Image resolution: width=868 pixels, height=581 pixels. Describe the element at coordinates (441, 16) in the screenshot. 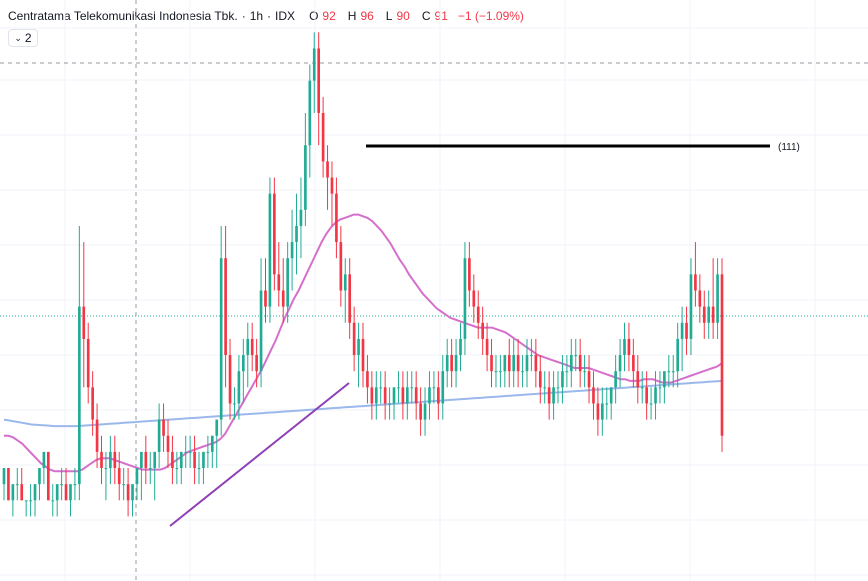

I see `close-value: 91` at that location.